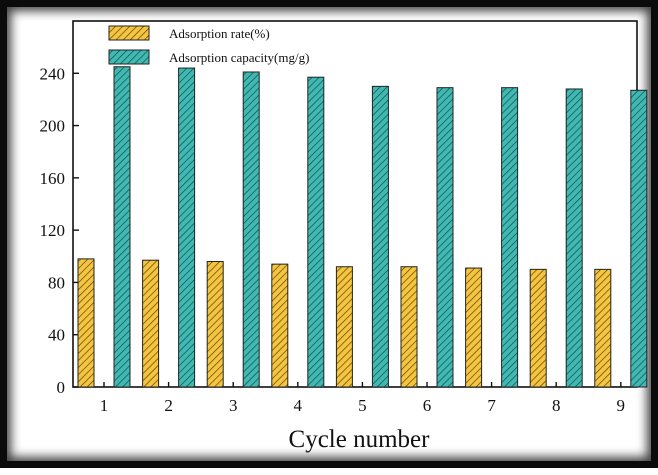 The width and height of the screenshot is (658, 475). I want to click on x-tick-label: 6, so click(427, 405).